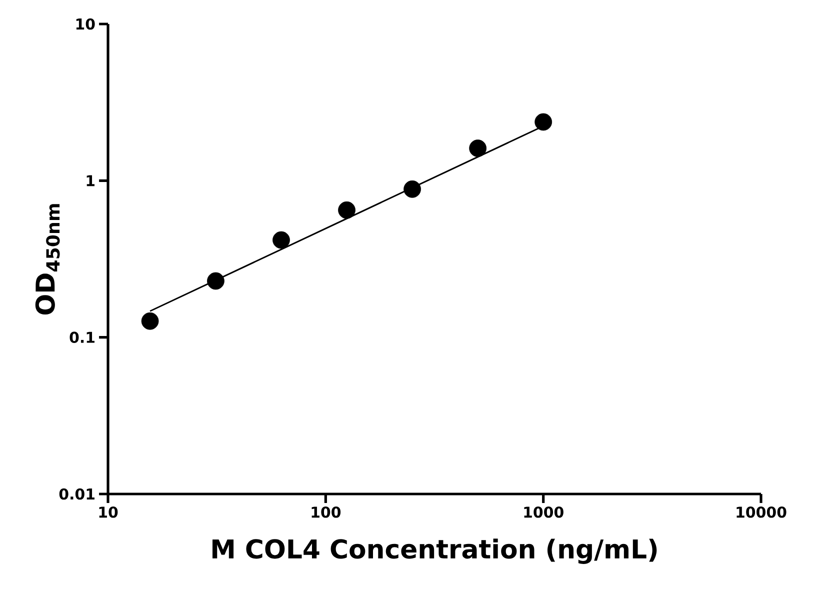  What do you see at coordinates (761, 512) in the screenshot?
I see `x-tick-label: 10000` at bounding box center [761, 512].